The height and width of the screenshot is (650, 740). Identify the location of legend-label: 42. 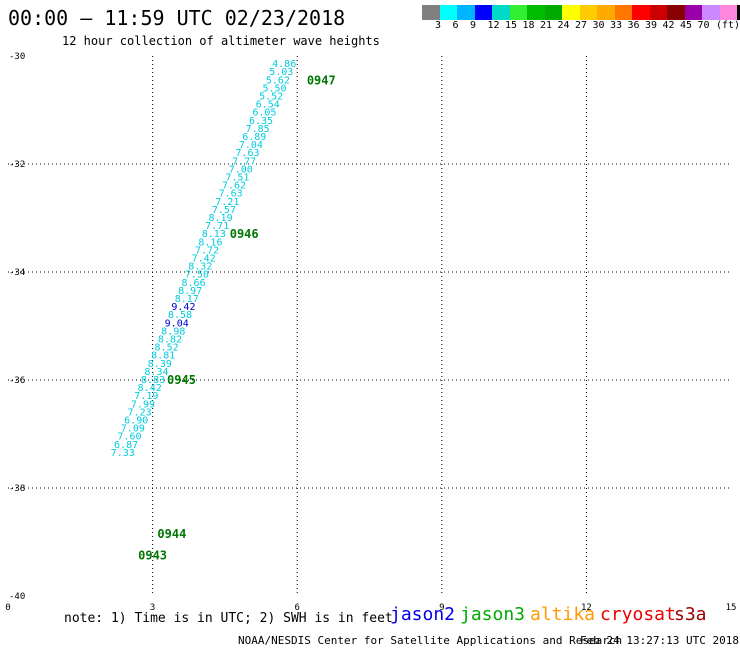
(668, 25).